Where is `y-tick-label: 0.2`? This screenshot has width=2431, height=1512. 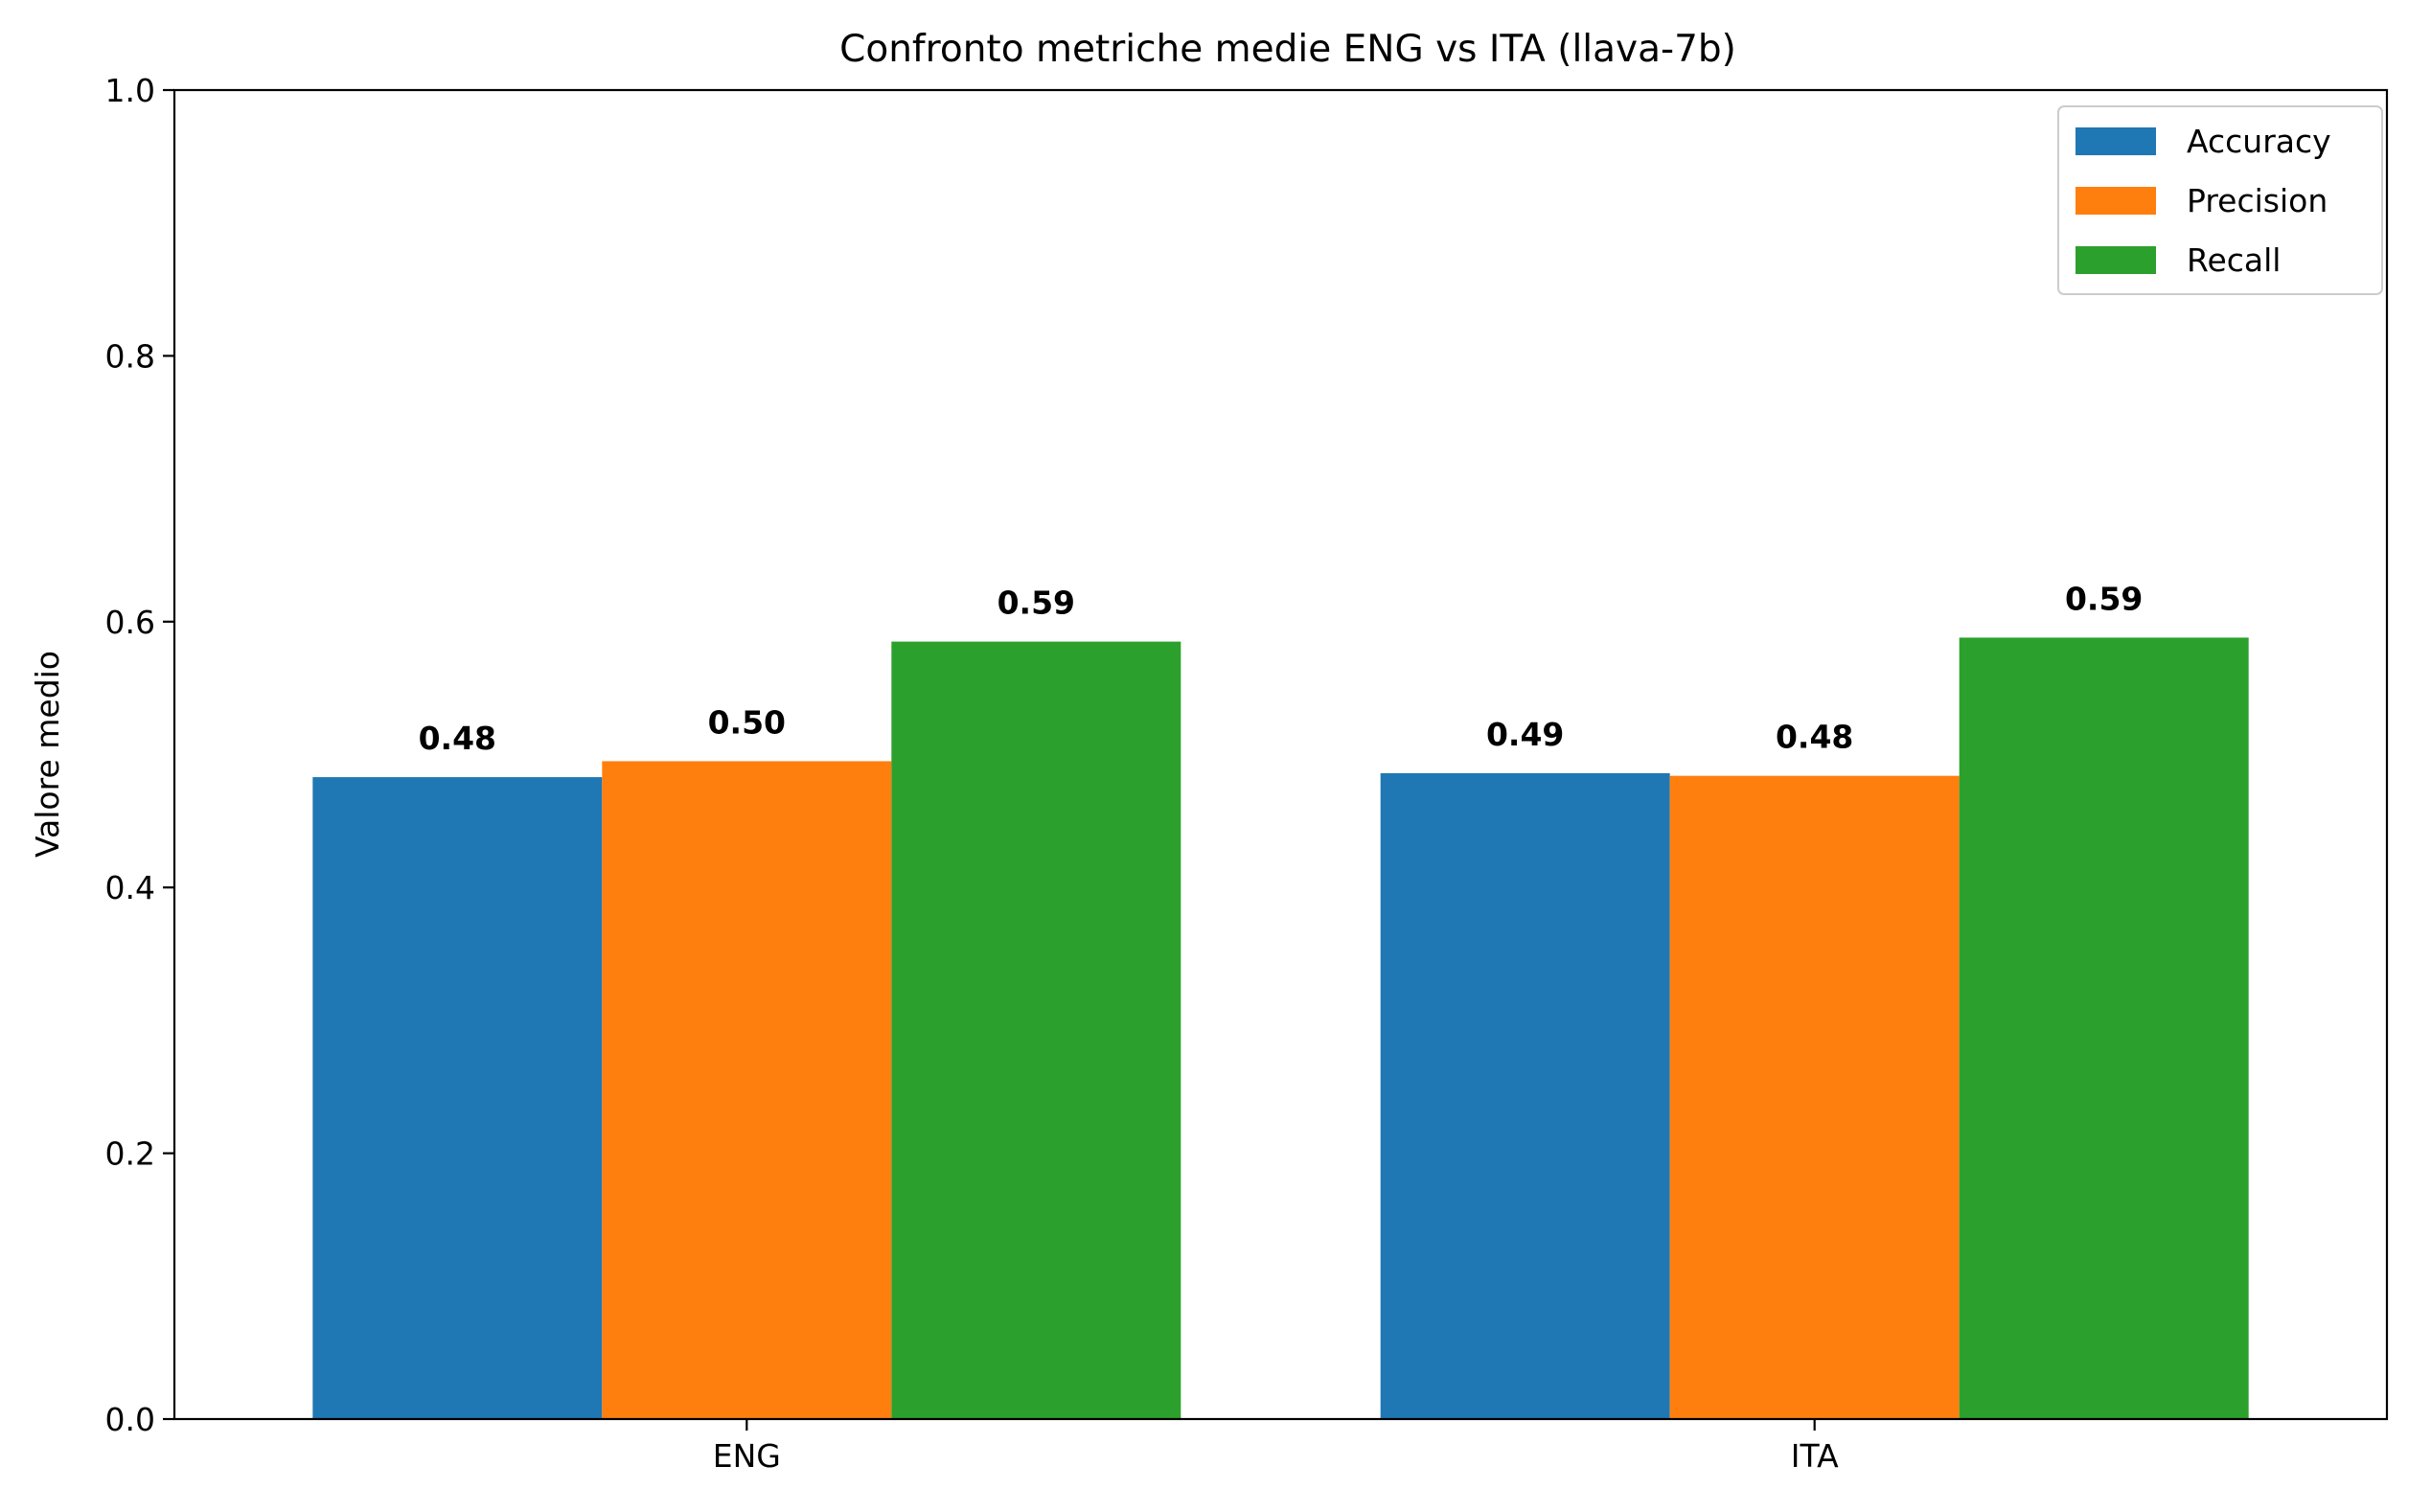
y-tick-label: 0.2 is located at coordinates (130, 1154).